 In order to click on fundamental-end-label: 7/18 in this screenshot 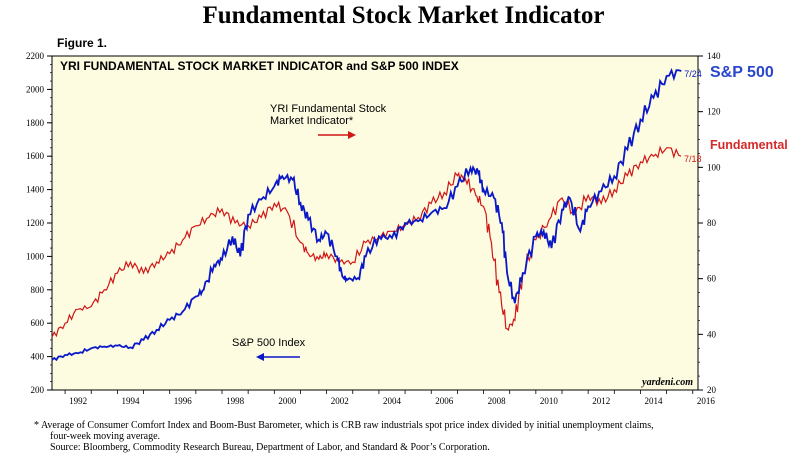, I will do `click(693, 159)`.